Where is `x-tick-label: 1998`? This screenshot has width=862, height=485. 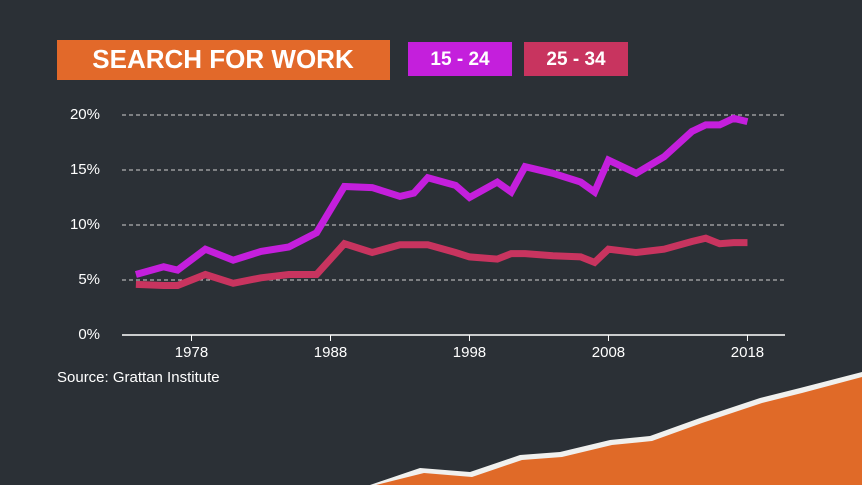 x-tick-label: 1998 is located at coordinates (469, 352).